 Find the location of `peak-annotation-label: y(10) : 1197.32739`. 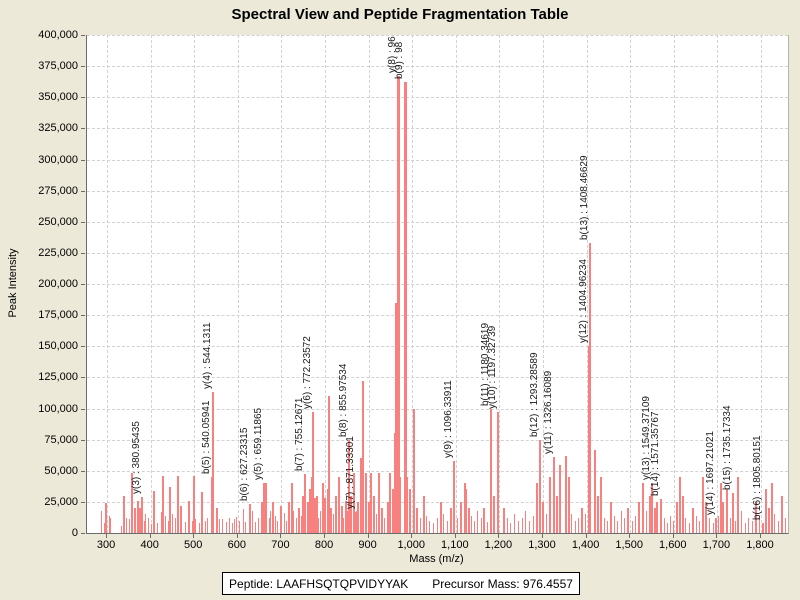

peak-annotation-label: y(10) : 1197.32739 is located at coordinates (493, 368).